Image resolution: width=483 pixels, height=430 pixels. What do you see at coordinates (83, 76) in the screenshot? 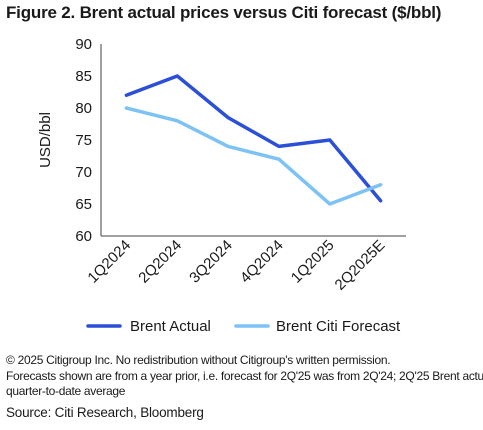
I see `y-tick-label: 85` at bounding box center [83, 76].